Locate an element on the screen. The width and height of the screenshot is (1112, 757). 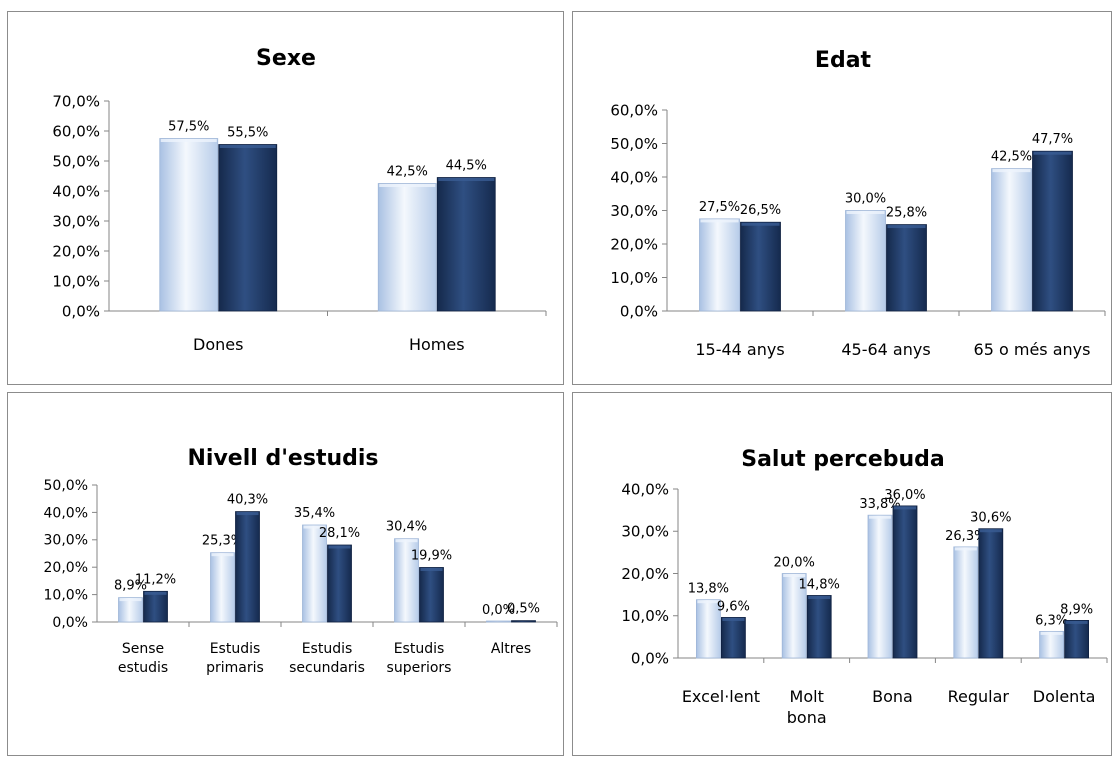
data-label: 0,0% is located at coordinates (498, 610).